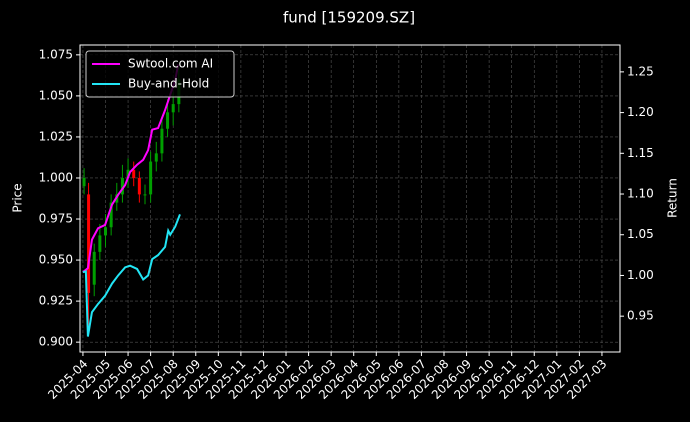  What do you see at coordinates (56, 342) in the screenshot?
I see `y-tick-label: 0.900` at bounding box center [56, 342].